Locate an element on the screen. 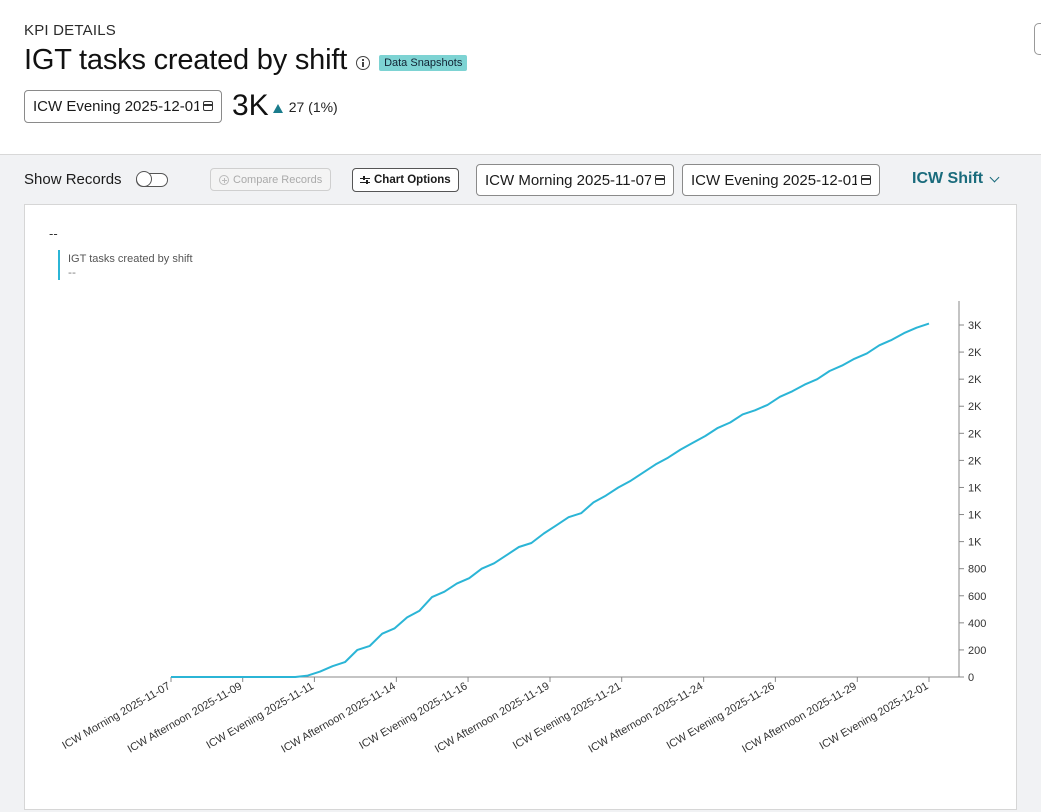  kpi-value: 3K is located at coordinates (250, 105).